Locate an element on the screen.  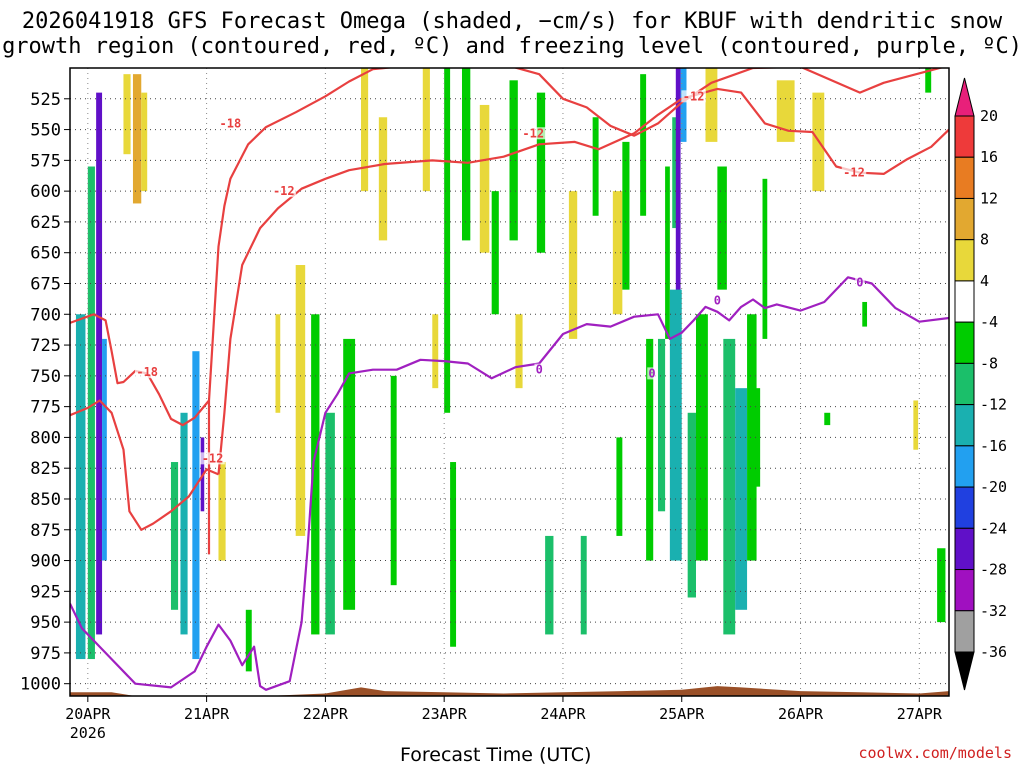
x-tick-label: 20APR is located at coordinates (88, 714).